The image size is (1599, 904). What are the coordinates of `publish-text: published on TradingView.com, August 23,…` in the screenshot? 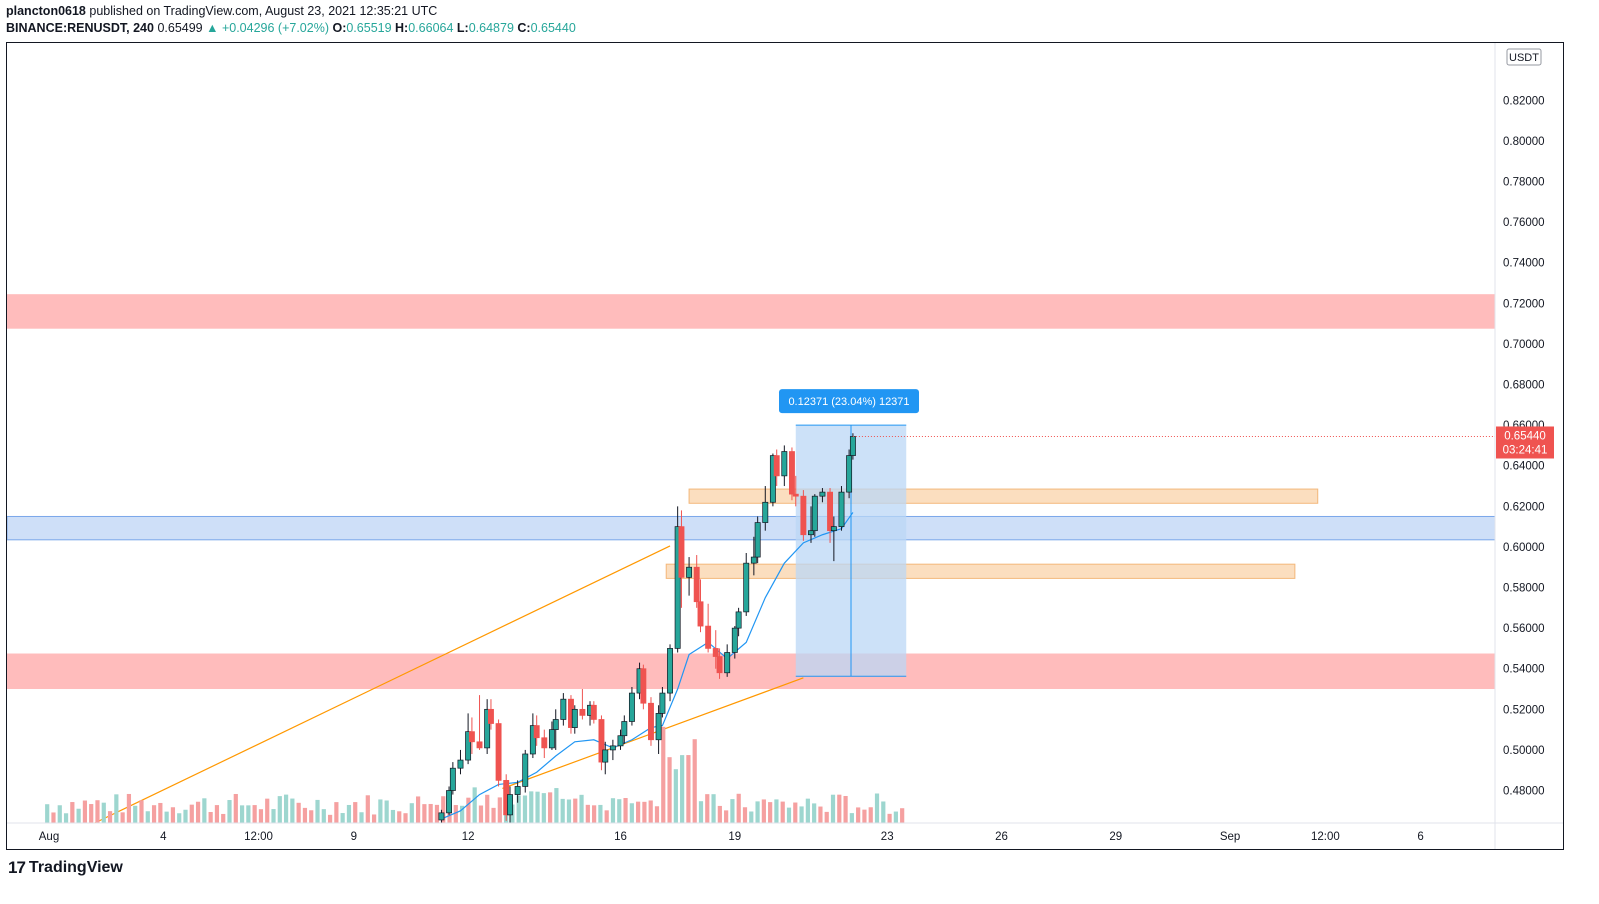 It's located at (263, 11).